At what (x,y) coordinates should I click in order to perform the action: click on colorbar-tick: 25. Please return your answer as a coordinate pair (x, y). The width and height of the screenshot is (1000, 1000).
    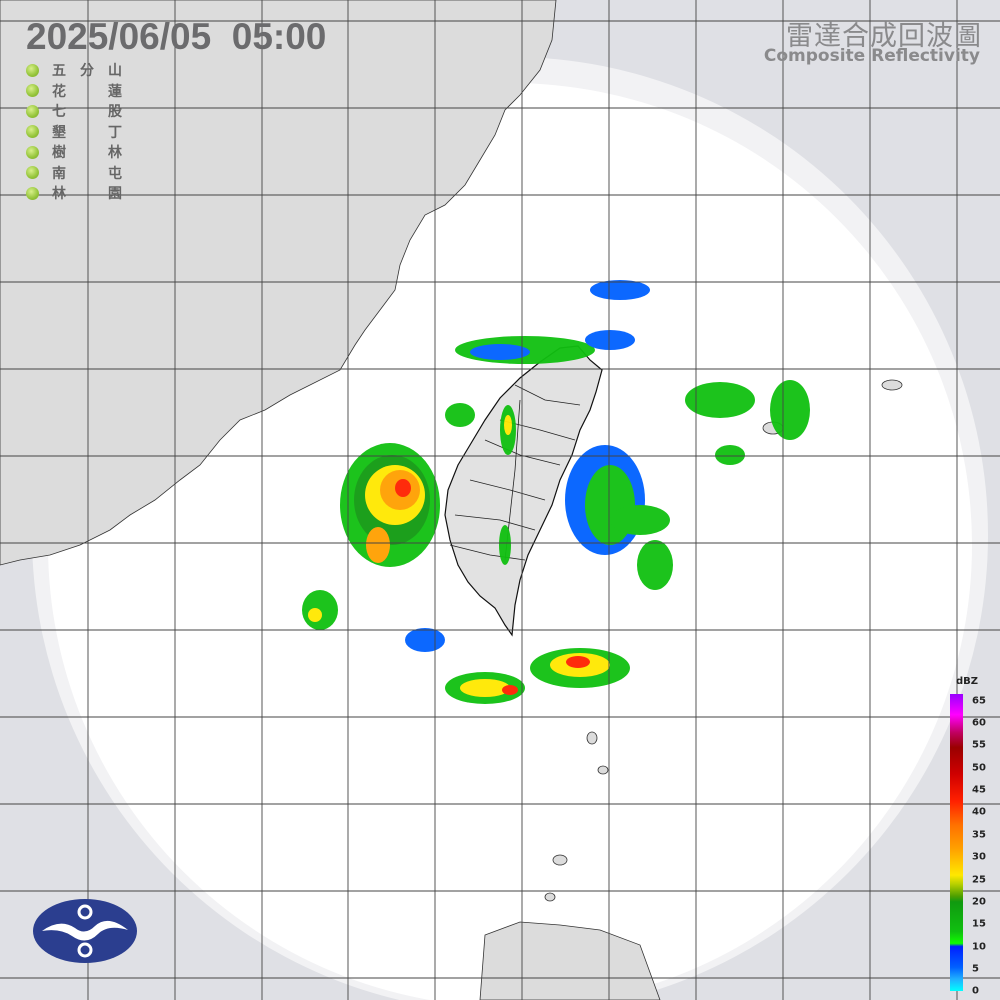
    Looking at the image, I should click on (979, 880).